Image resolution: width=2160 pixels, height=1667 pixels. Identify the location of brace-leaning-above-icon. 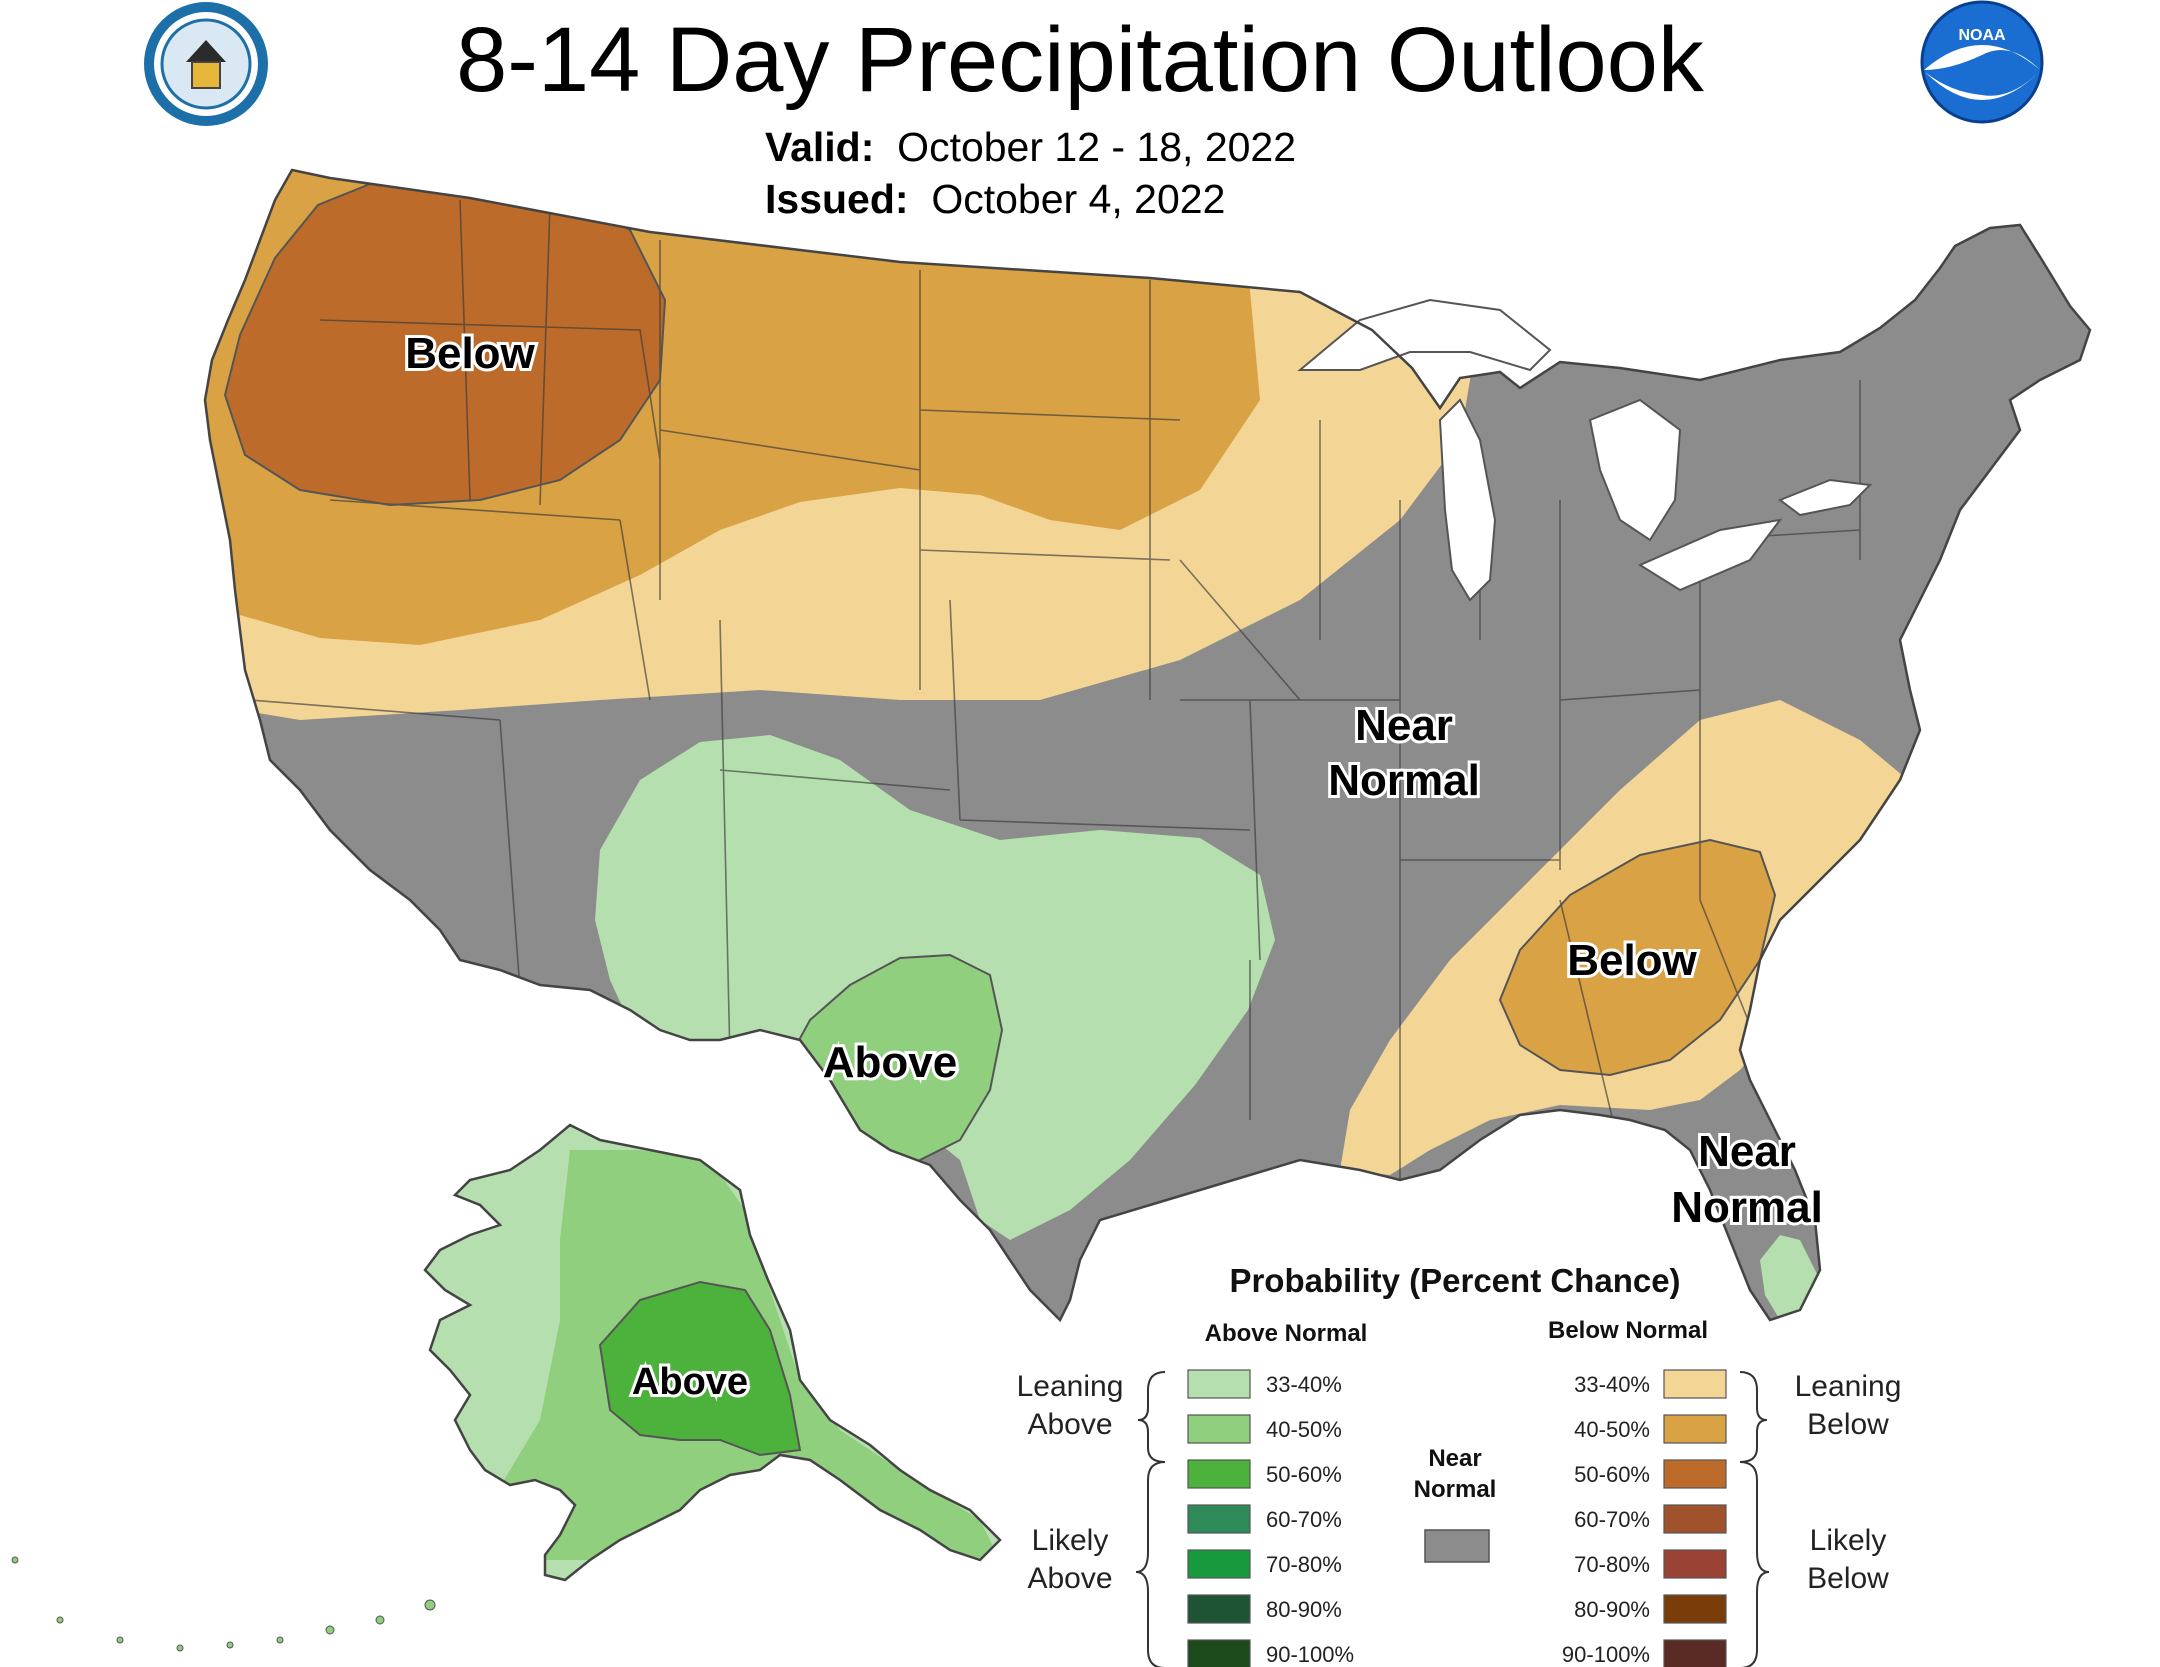
(1151, 1417).